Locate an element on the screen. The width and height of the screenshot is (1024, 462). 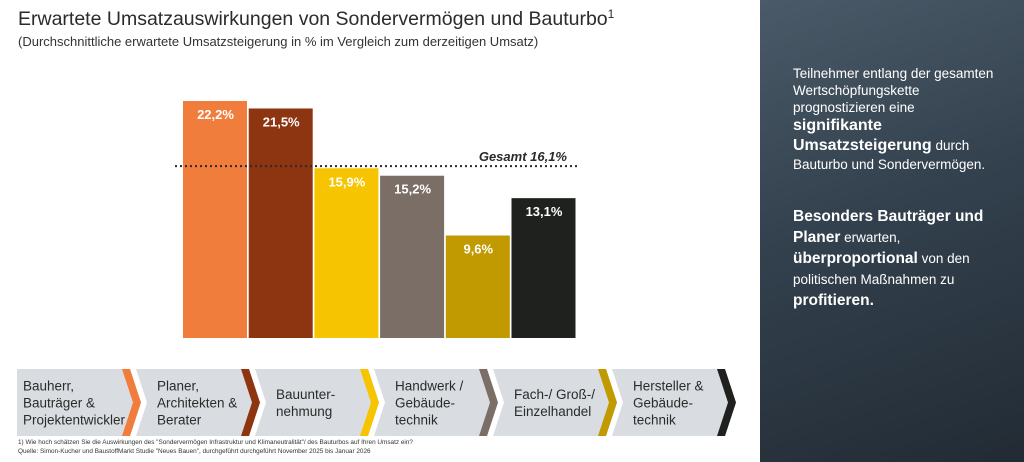
category-label-6-line-2: Gebäude- is located at coordinates (663, 403).